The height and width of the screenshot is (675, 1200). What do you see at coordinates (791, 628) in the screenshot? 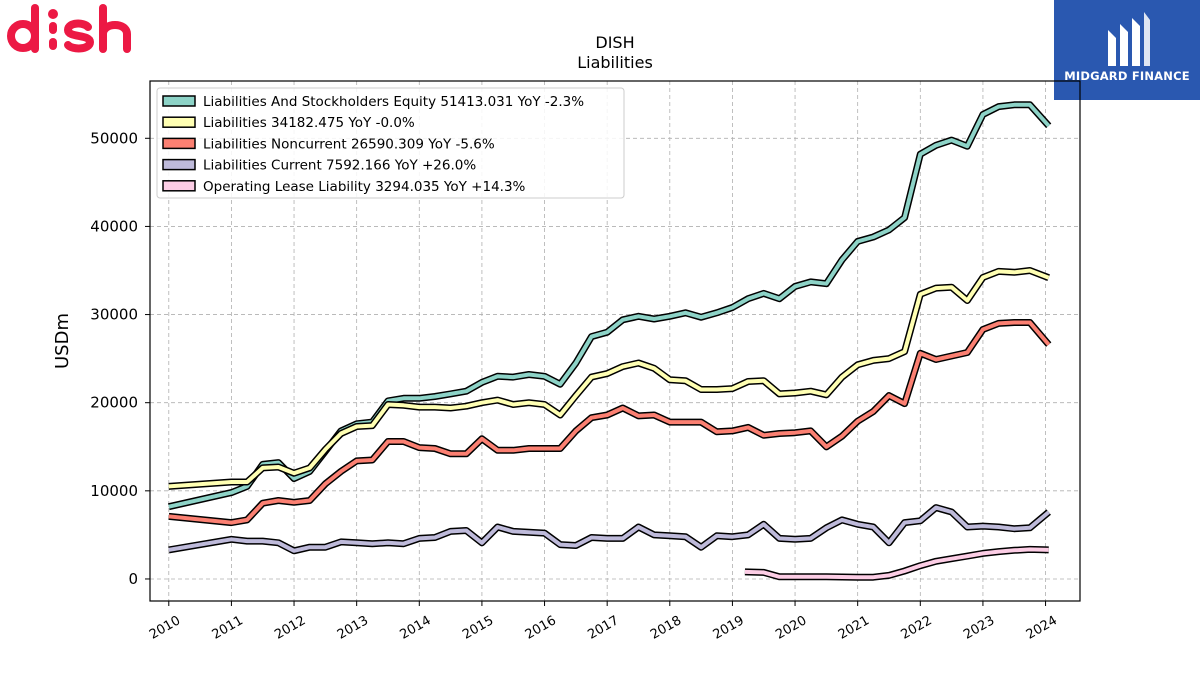
I see `x-tick-label: 2020` at bounding box center [791, 628].